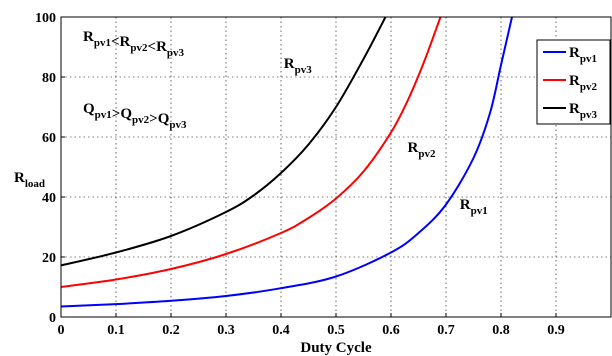 The height and width of the screenshot is (356, 612). What do you see at coordinates (115, 42) in the screenshot?
I see `annotation-order-r-op1: <` at bounding box center [115, 42].